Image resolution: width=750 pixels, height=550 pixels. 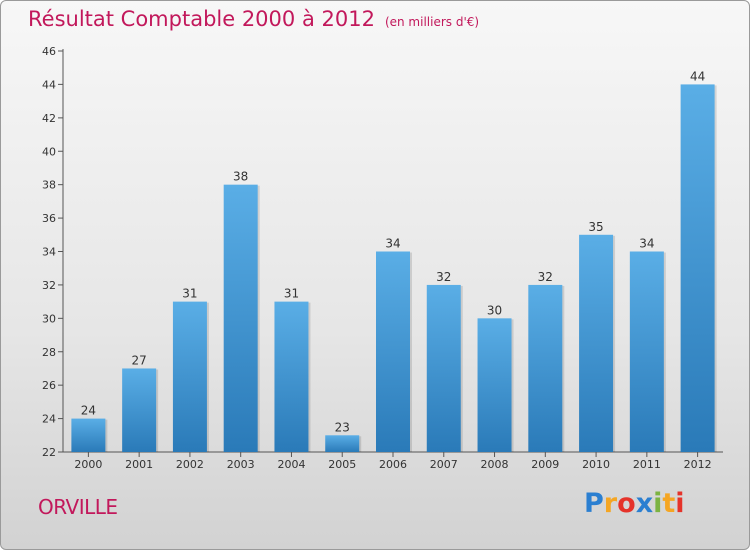 What do you see at coordinates (291, 464) in the screenshot?
I see `x-tick-label: 2004` at bounding box center [291, 464].